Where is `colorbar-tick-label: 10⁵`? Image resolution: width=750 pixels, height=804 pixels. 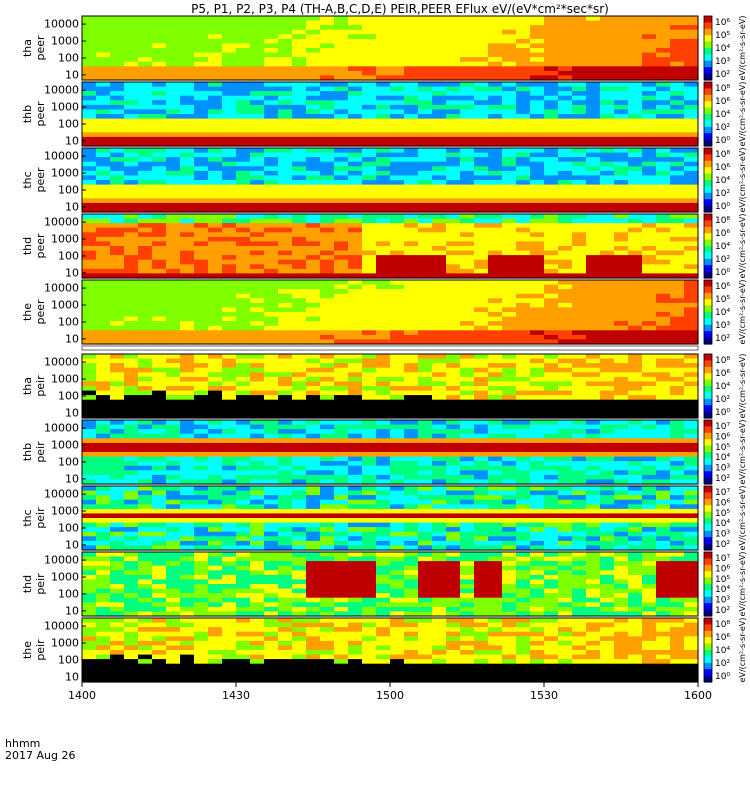 colorbar-tick-label: 10⁵ is located at coordinates (722, 36).